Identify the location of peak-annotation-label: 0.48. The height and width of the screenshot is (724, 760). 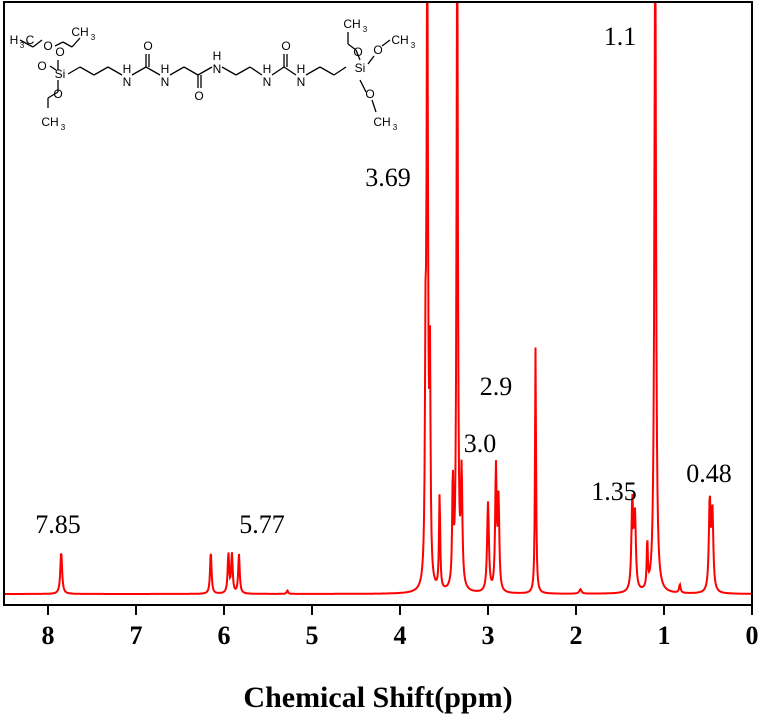
(709, 473).